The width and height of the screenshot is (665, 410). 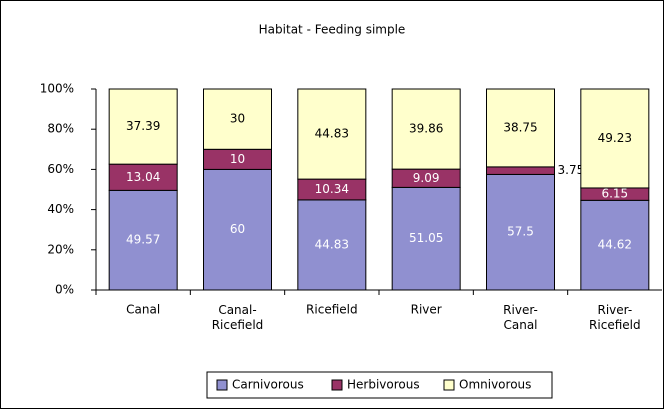 I want to click on x-tick-label: River-Canal, so click(x=520, y=317).